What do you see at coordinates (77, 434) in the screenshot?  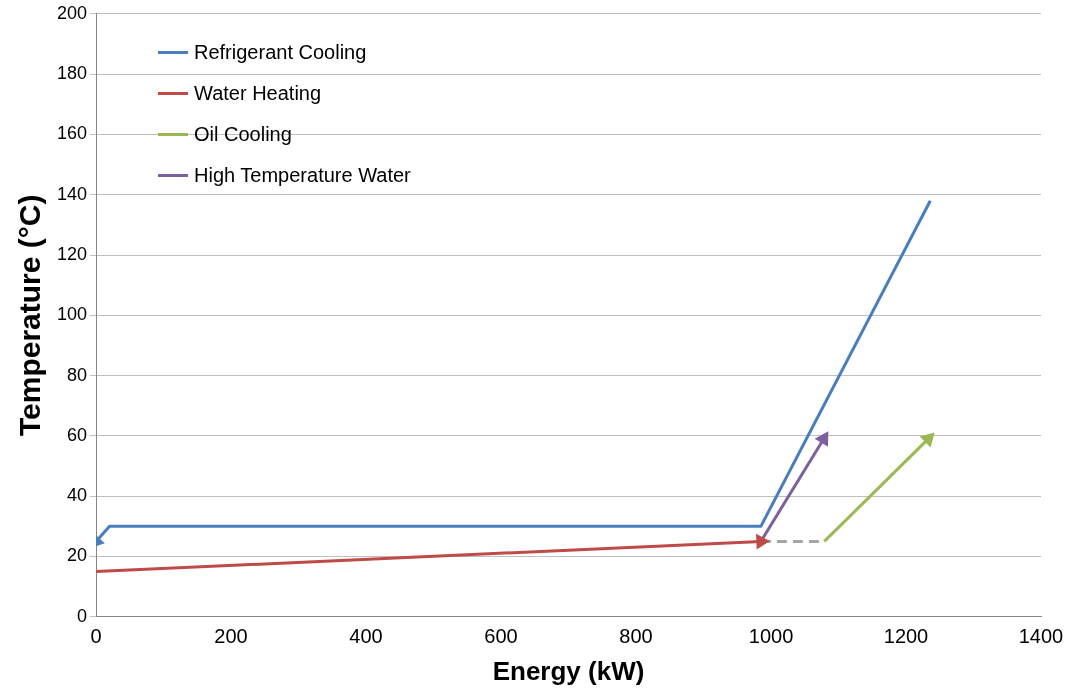 I see `y-tick-label: 60` at bounding box center [77, 434].